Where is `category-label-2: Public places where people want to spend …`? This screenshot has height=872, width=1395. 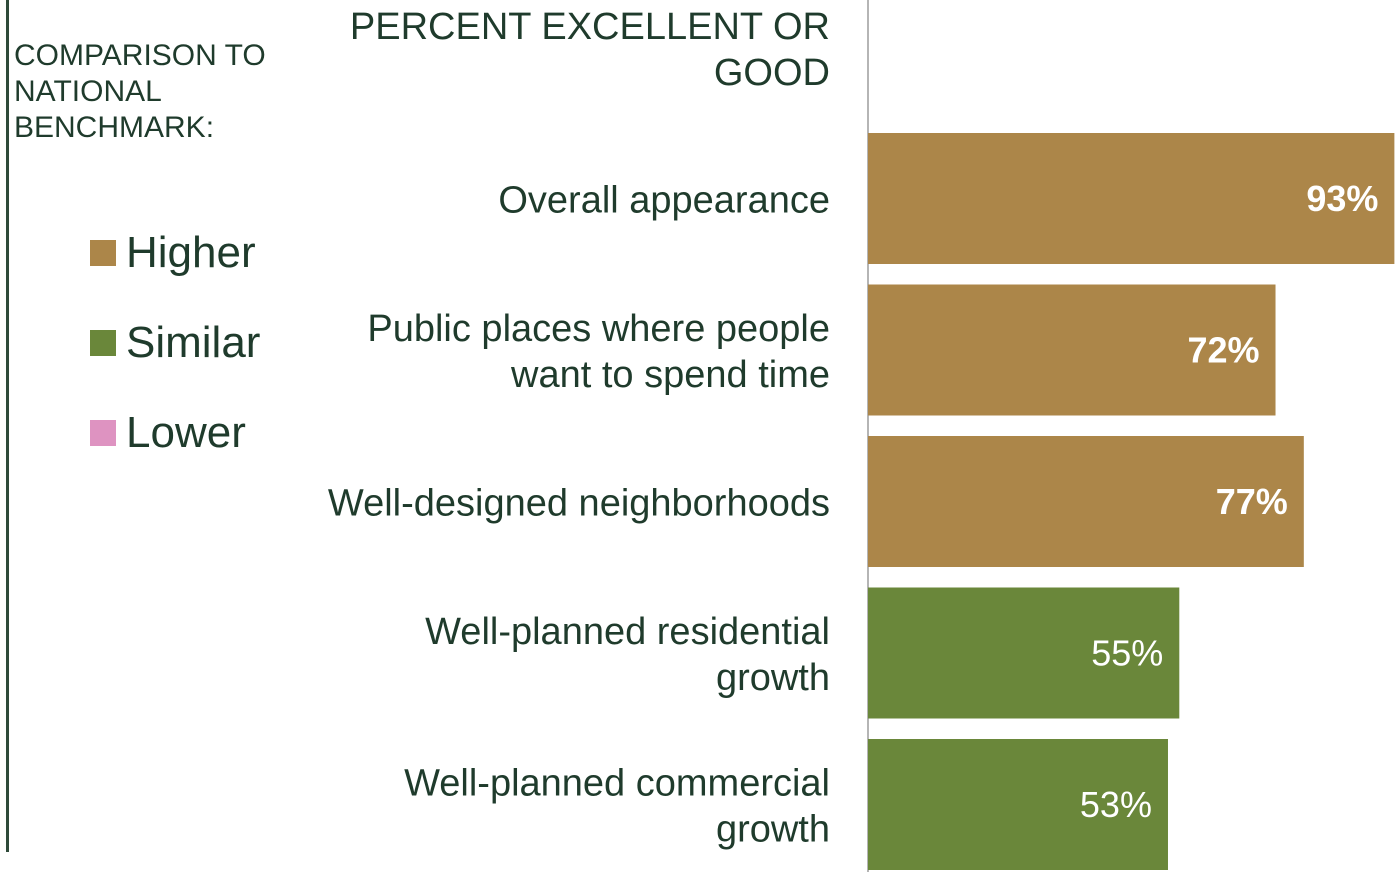
category-label-2: Public places where people want to spend … is located at coordinates (598, 352).